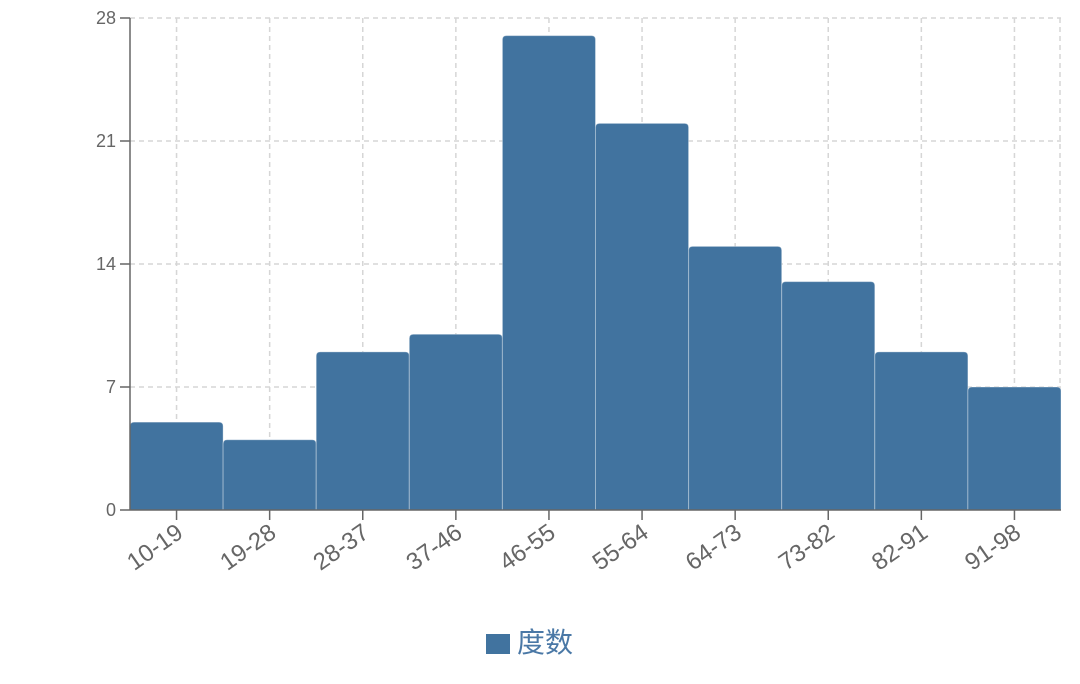 The height and width of the screenshot is (684, 1080). What do you see at coordinates (714, 547) in the screenshot?
I see `x-tick-label: 64-73` at bounding box center [714, 547].